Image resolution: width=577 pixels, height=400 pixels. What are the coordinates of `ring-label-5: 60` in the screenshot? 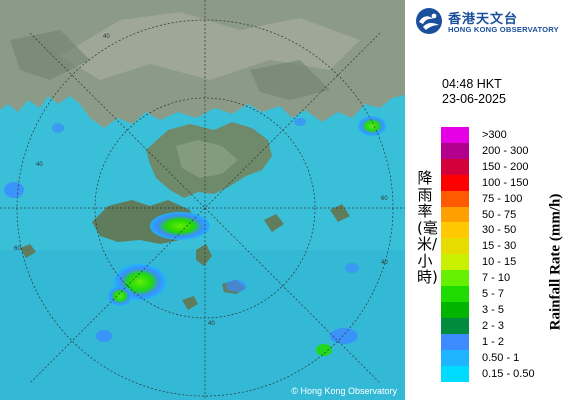 It's located at (17, 249).